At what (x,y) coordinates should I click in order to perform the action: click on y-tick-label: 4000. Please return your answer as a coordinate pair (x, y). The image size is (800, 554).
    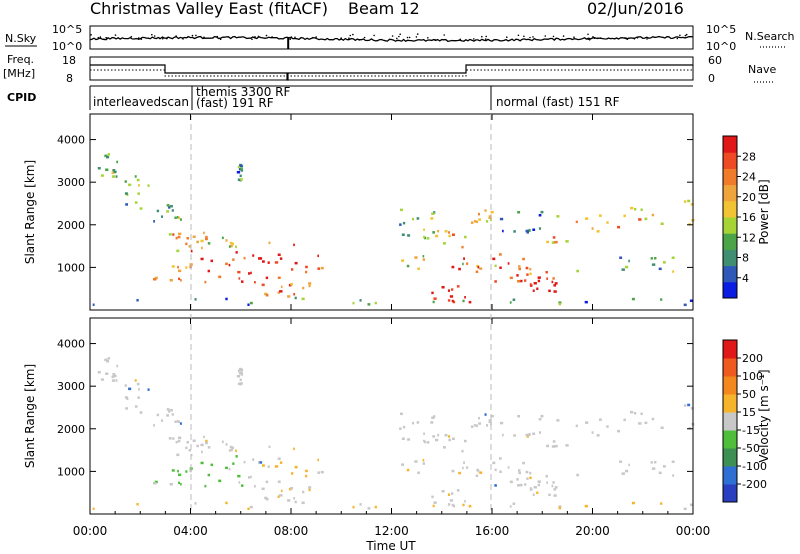
    Looking at the image, I should click on (71, 140).